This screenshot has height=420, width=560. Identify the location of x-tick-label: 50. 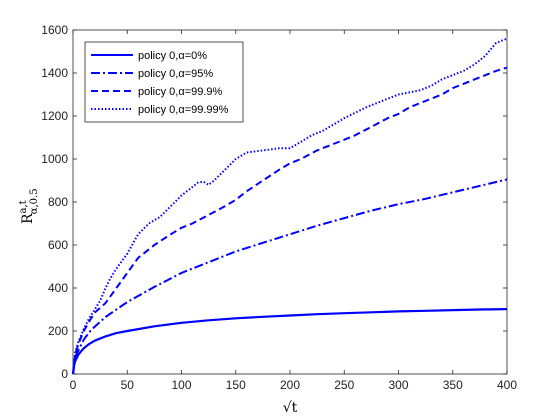
(128, 385).